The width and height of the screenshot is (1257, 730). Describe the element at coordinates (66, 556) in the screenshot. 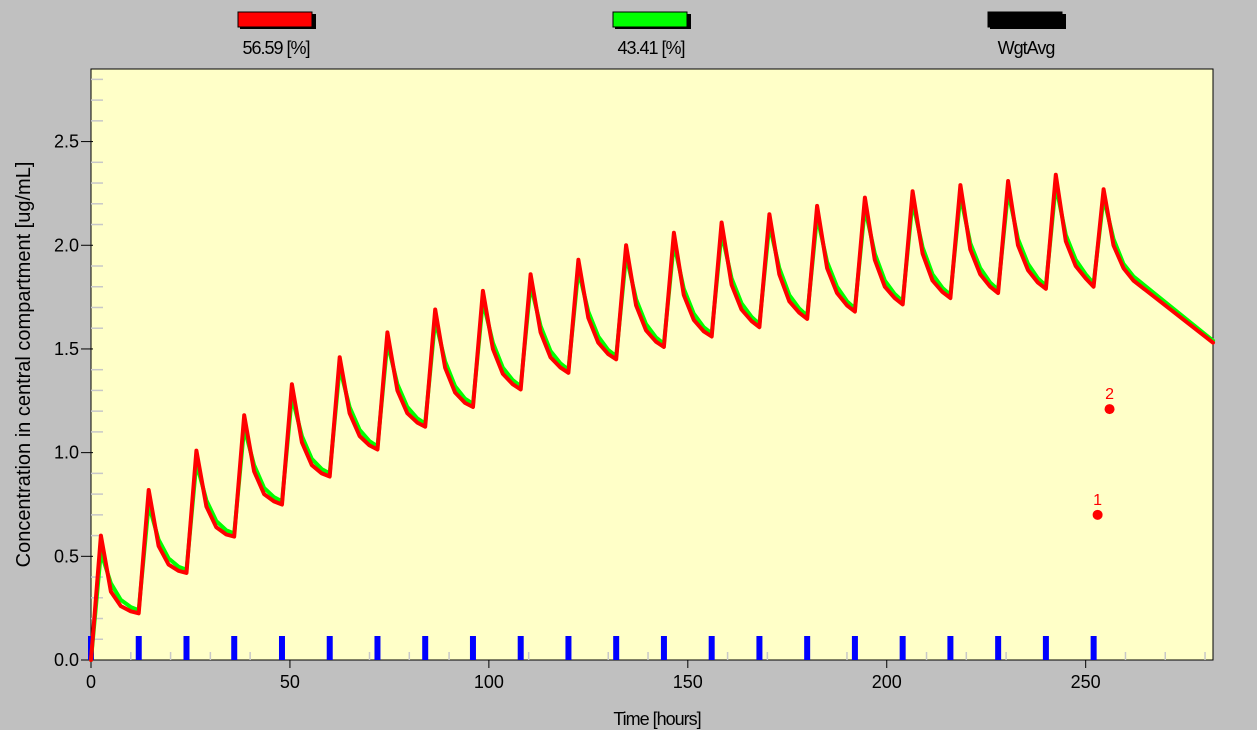

I see `y-tick-label: 0.5` at that location.